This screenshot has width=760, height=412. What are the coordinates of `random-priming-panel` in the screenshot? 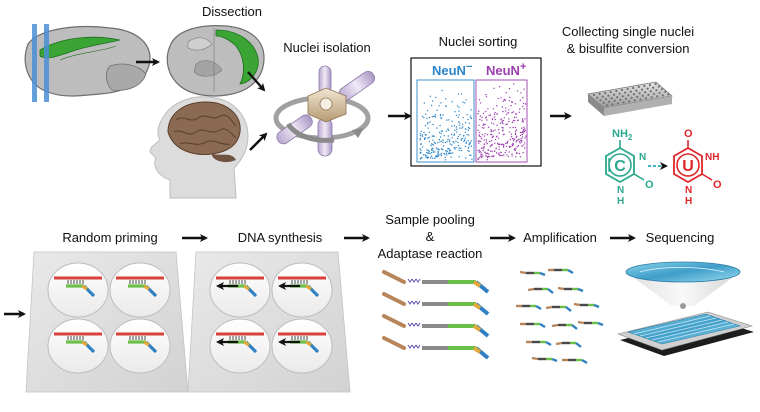 It's located at (107, 322).